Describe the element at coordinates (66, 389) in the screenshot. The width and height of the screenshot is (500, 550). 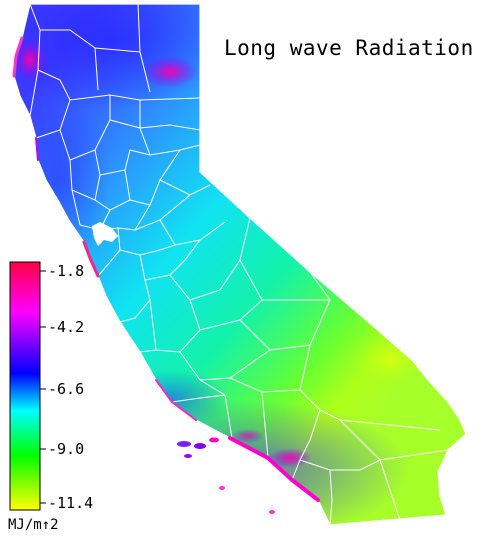
I see `legend-tick-label: -6.6` at that location.